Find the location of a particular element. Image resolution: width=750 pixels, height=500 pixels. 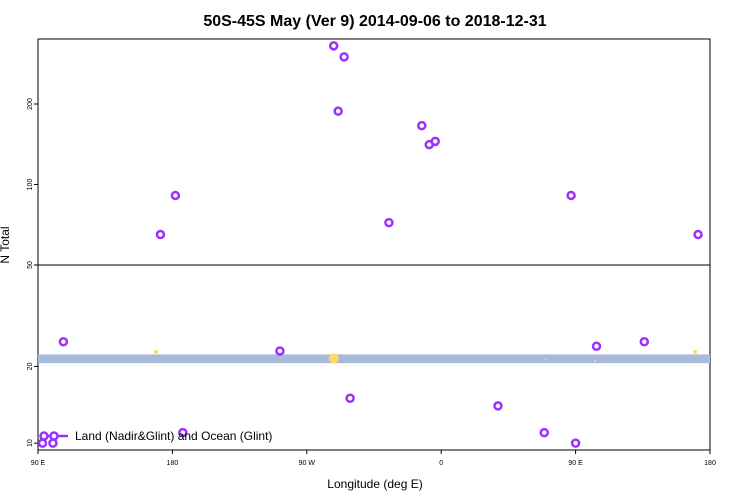

y-axis-label: N Total is located at coordinates (6, 244).